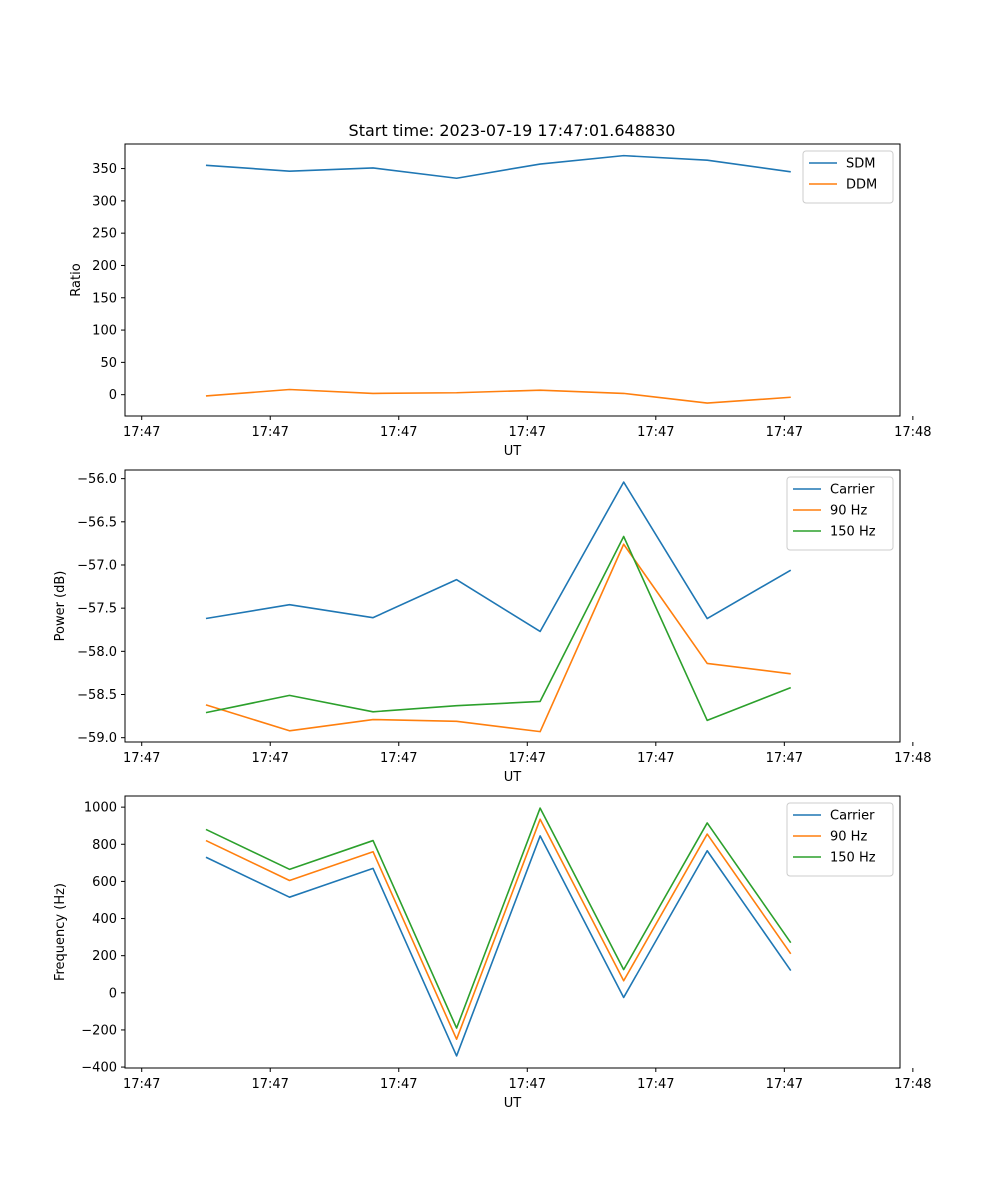 The image size is (1000, 1200). What do you see at coordinates (99, 1030) in the screenshot?
I see `y-tick-label: −200` at bounding box center [99, 1030].